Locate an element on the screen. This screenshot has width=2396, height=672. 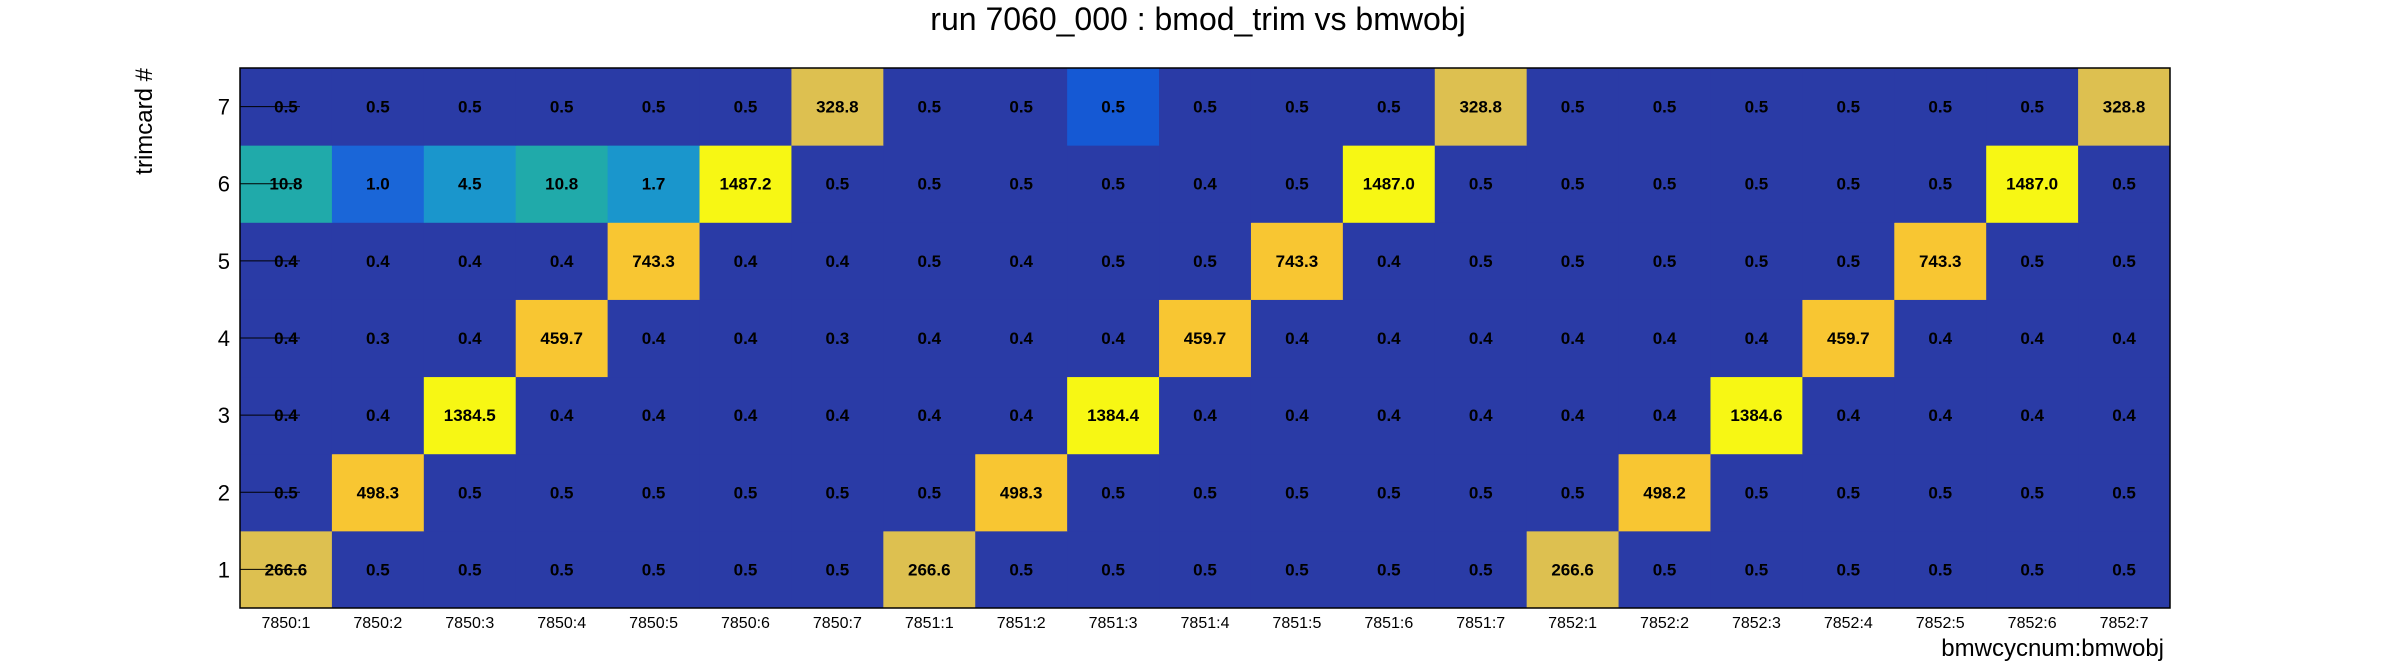
x-tick-label: 7852:7 is located at coordinates (2124, 623).